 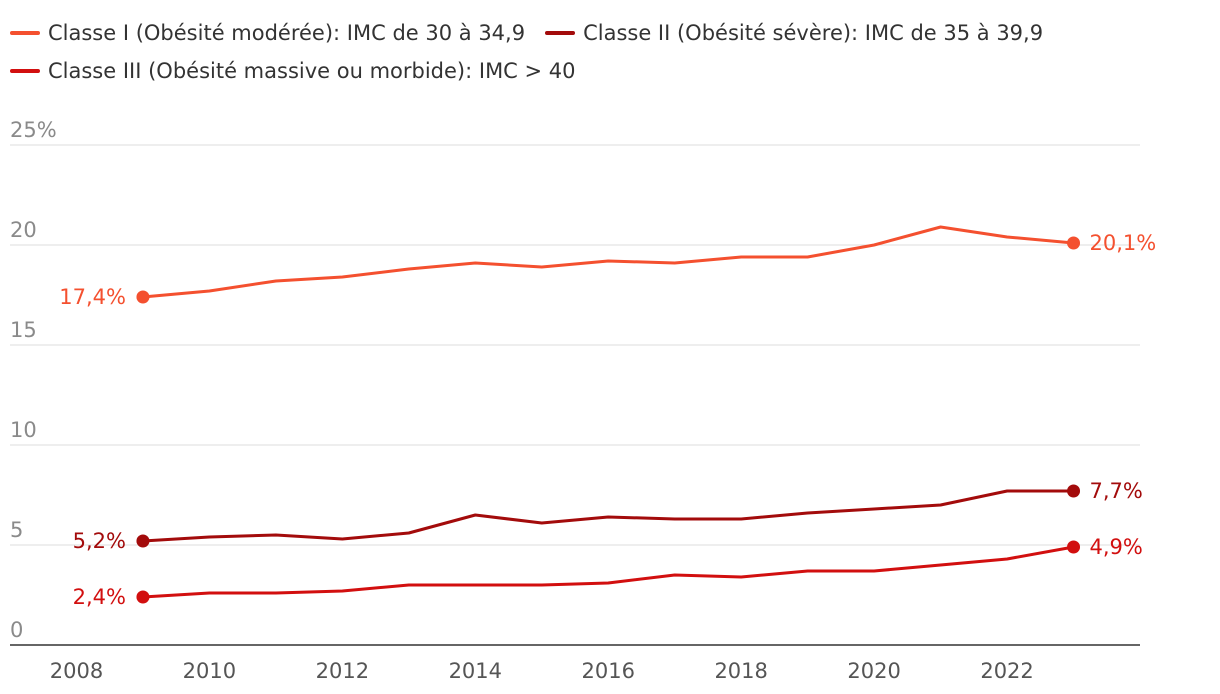 What do you see at coordinates (23, 330) in the screenshot?
I see `y-tick-label-15: 15` at bounding box center [23, 330].